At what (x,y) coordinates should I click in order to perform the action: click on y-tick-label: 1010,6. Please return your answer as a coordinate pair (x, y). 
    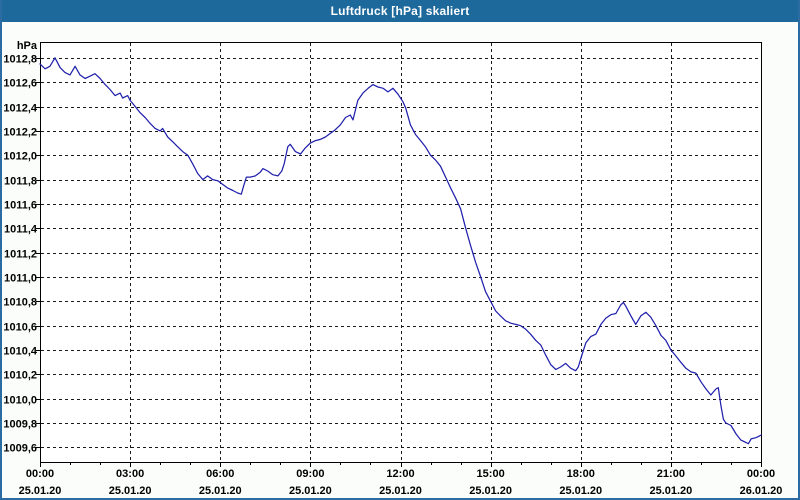
    Looking at the image, I should click on (20, 328).